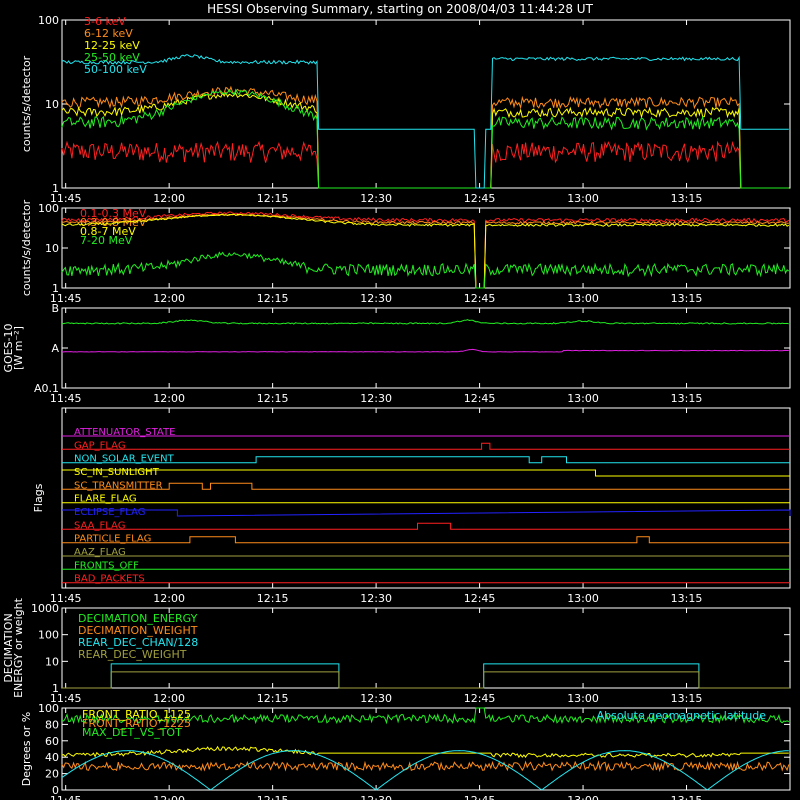 This screenshot has width=800, height=800. What do you see at coordinates (109, 512) in the screenshot?
I see `flag-label: ECLIPSE_FLAG` at bounding box center [109, 512].